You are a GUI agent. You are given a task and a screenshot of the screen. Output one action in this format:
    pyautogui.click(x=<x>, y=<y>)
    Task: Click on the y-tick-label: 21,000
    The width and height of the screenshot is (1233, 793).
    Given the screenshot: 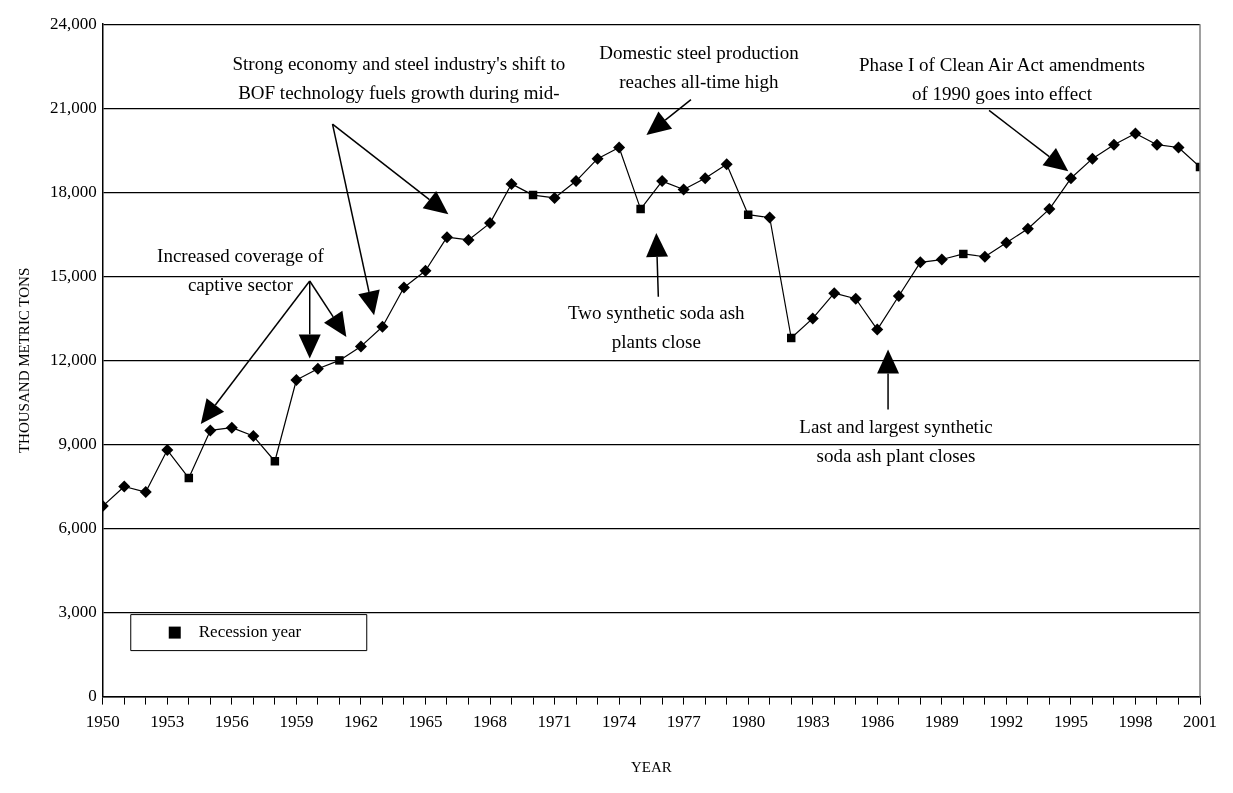 What is the action you would take?
    pyautogui.click(x=73, y=107)
    